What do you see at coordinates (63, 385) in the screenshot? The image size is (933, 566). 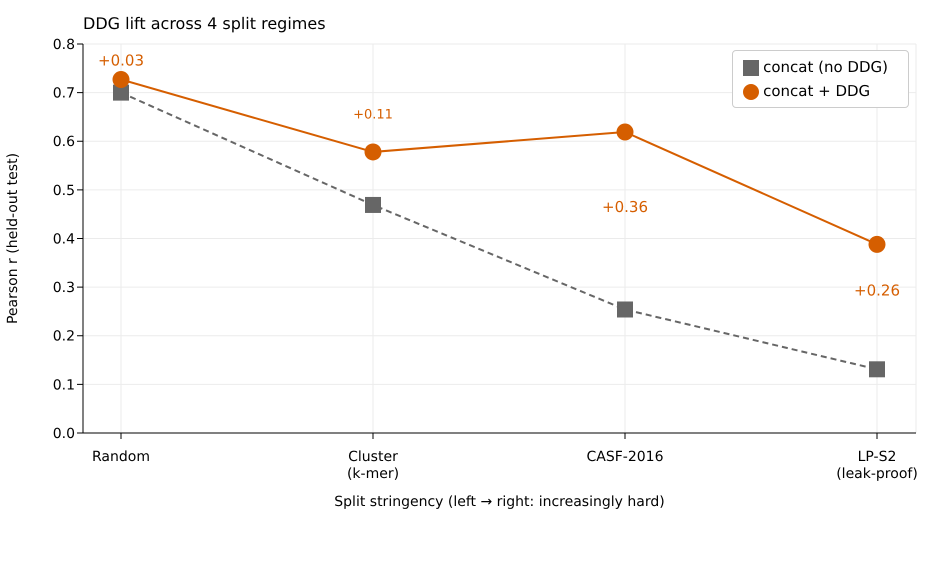 I see `y-tick-label: 0.1` at bounding box center [63, 385].